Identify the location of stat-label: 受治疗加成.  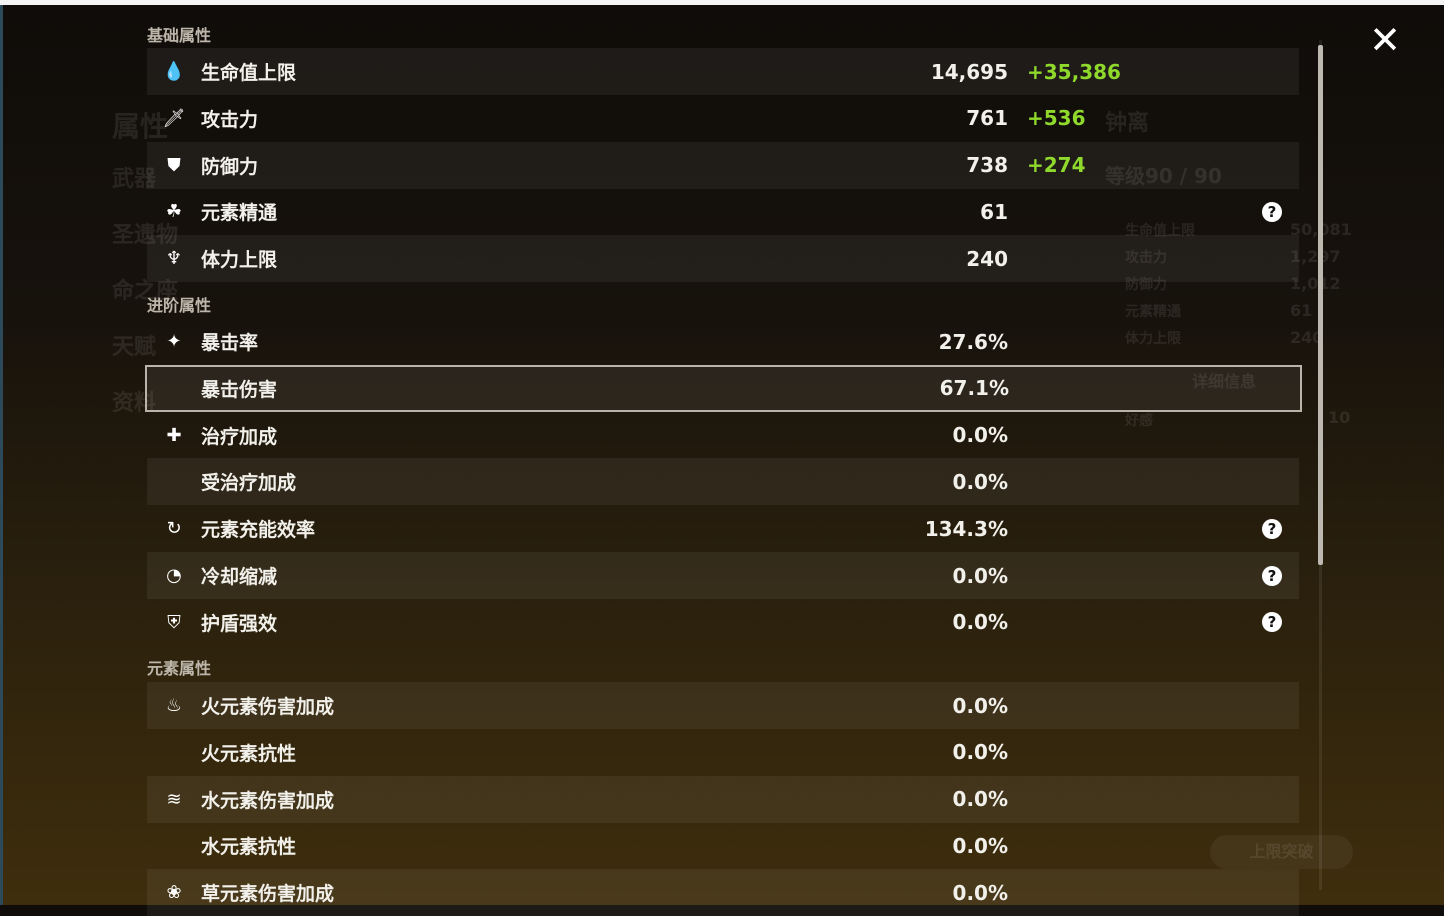
(249, 483).